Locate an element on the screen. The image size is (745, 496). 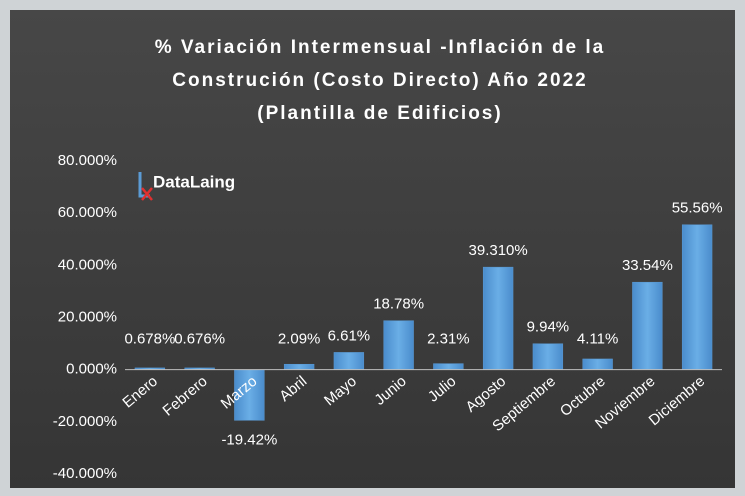
y-tick-label: 20.000% is located at coordinates (87, 316).